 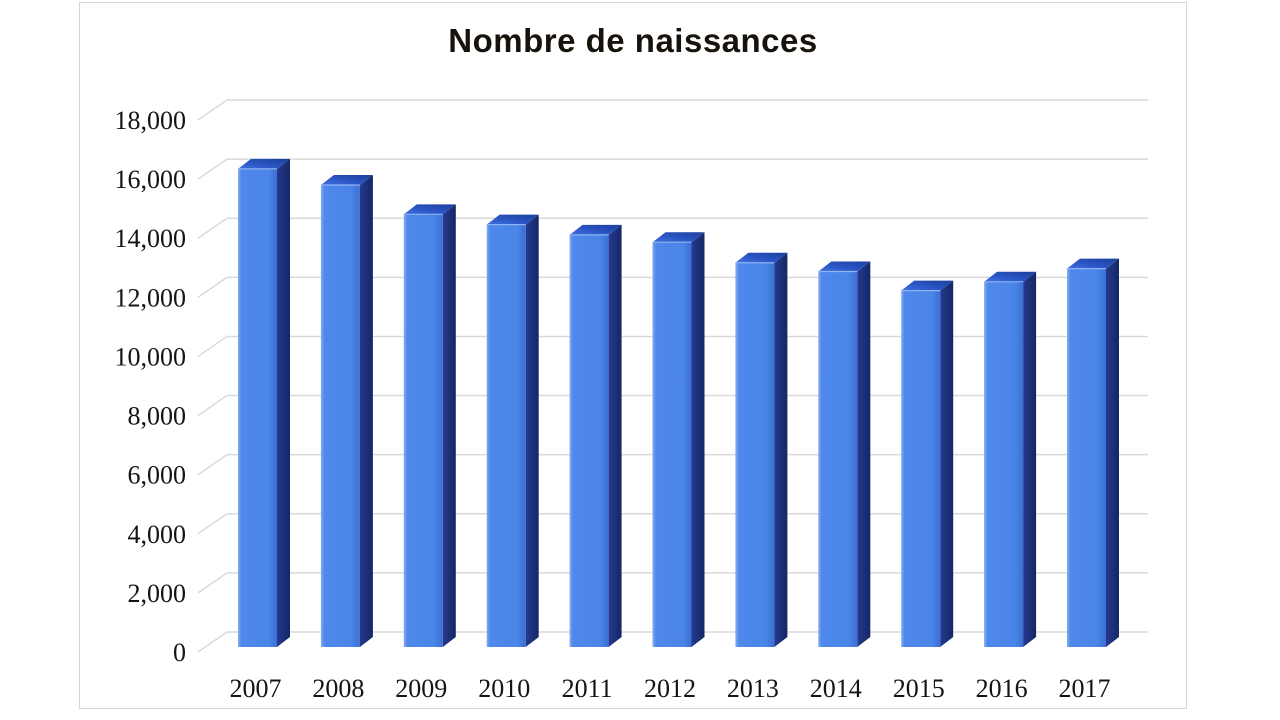 I want to click on bar-2009, so click(x=429, y=426).